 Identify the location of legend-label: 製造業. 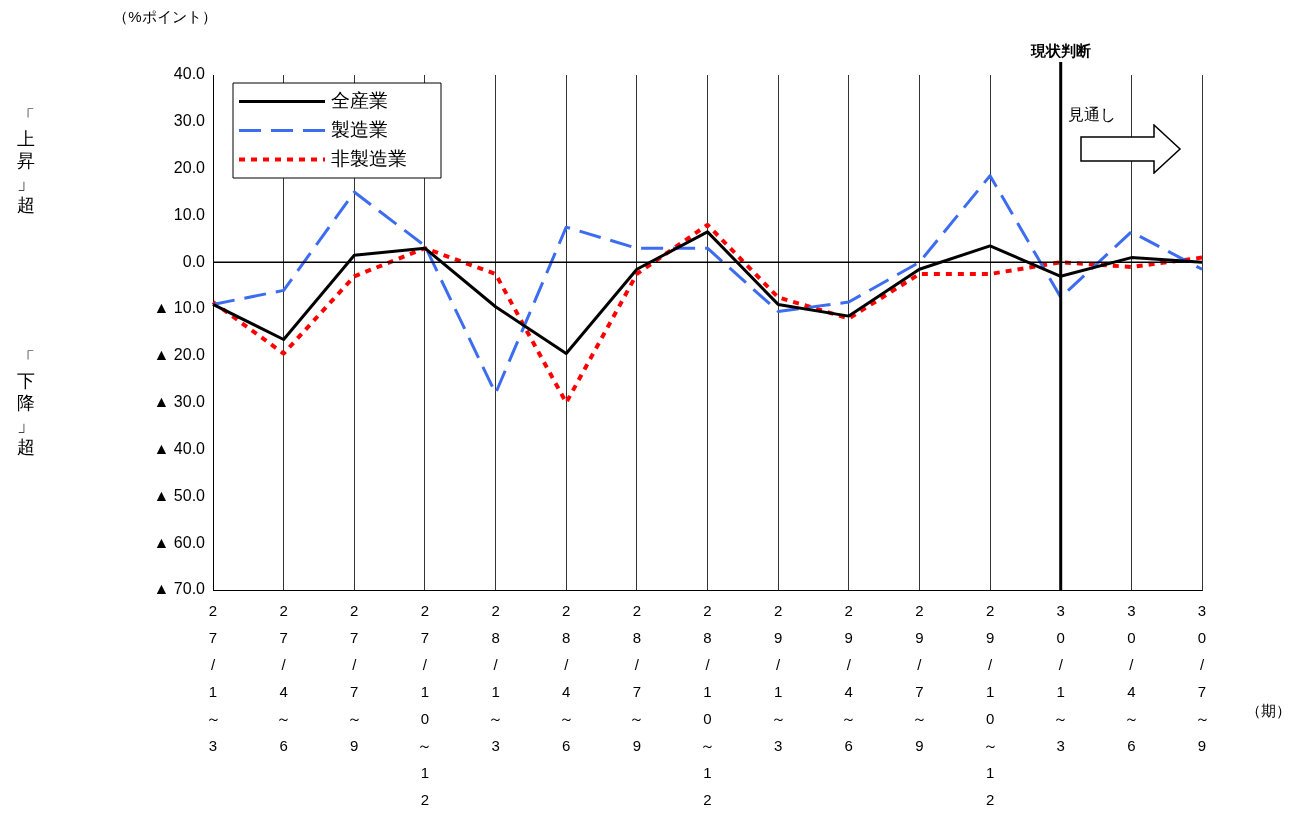
(359, 129).